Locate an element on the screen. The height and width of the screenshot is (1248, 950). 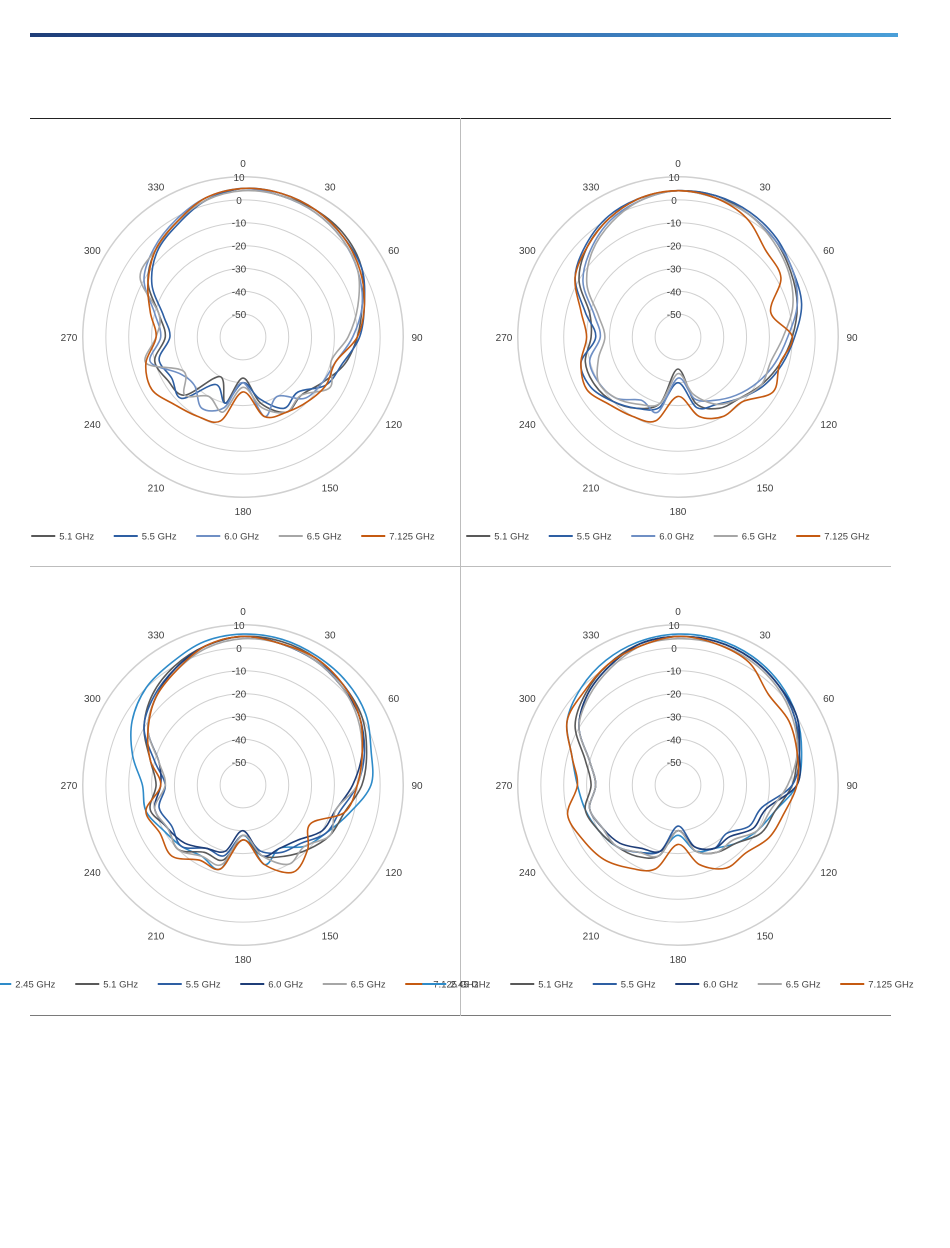
polar-grid is located at coordinates (243, 785).